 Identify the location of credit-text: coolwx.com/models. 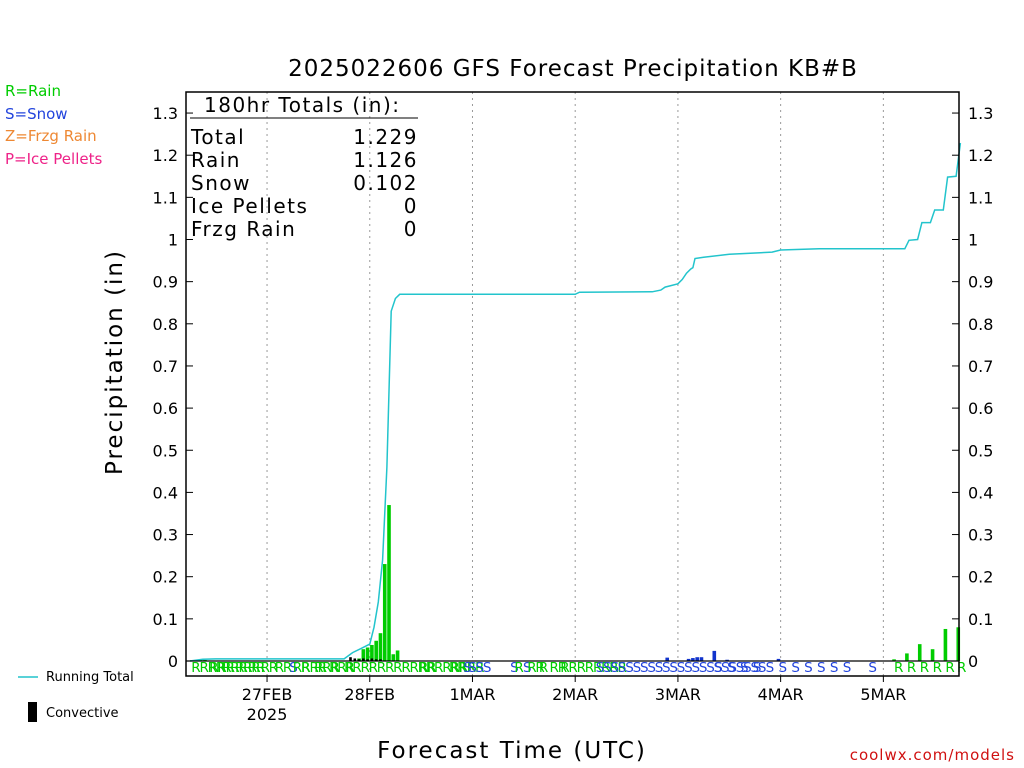
(932, 755).